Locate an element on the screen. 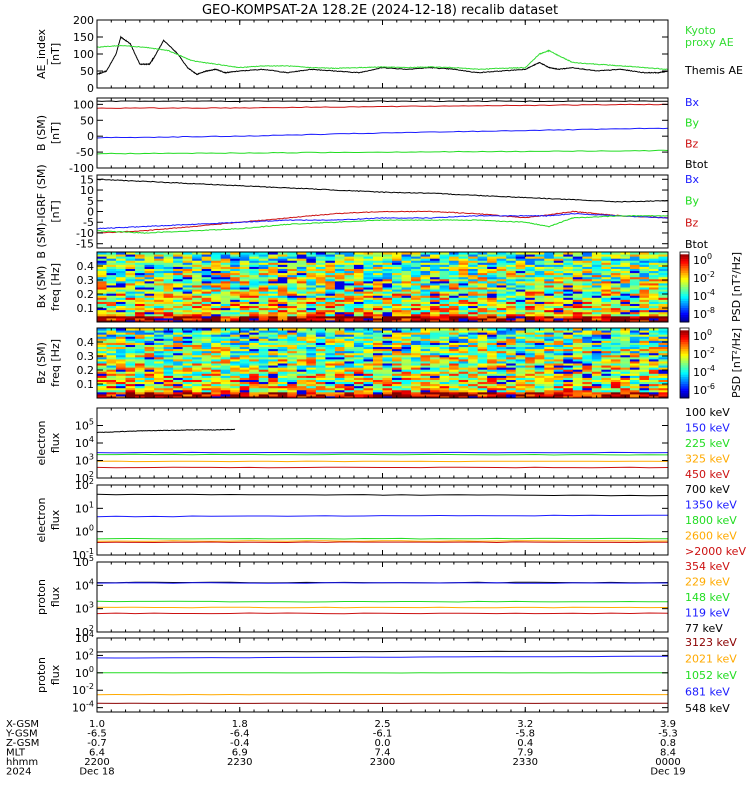  legend-label: Bx is located at coordinates (692, 179).